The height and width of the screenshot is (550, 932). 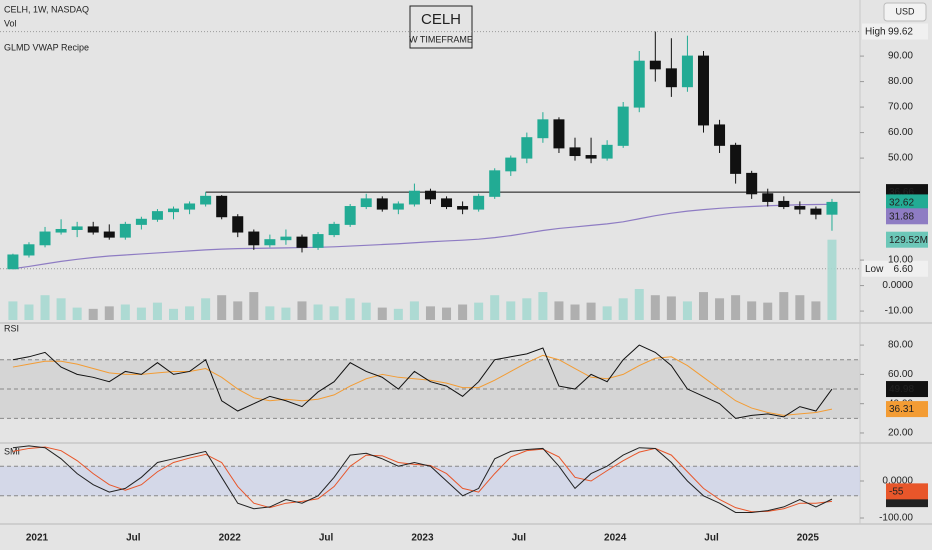 I want to click on pane-title: RSI, so click(x=11, y=328).